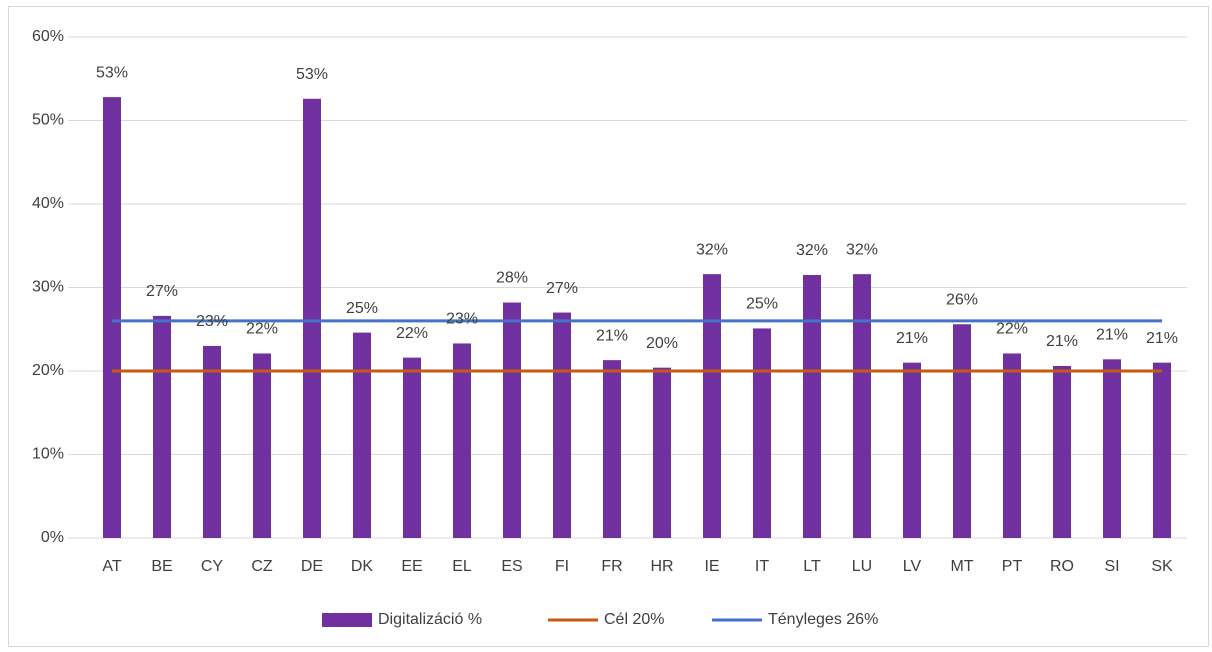 Image resolution: width=1212 pixels, height=652 pixels. I want to click on y-tick-label: 40%, so click(48, 203).